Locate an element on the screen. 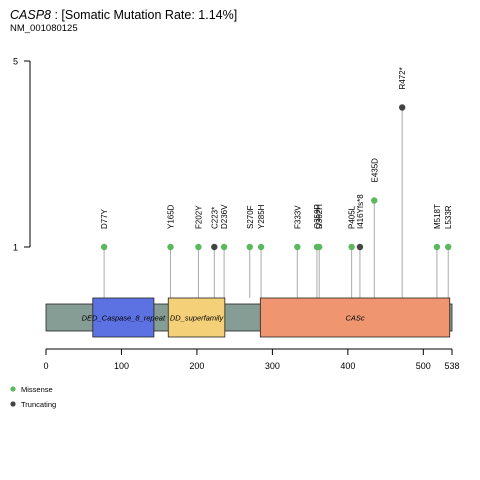 The width and height of the screenshot is (480, 480). x-tick-label: 538 is located at coordinates (451, 366).